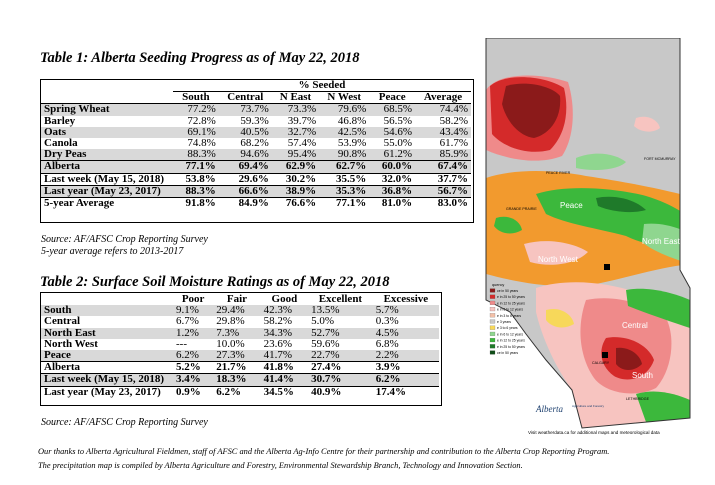 This screenshot has height=485, width=715. What do you see at coordinates (245, 132) in the screenshot?
I see `cell-value: 40.5%` at bounding box center [245, 132].